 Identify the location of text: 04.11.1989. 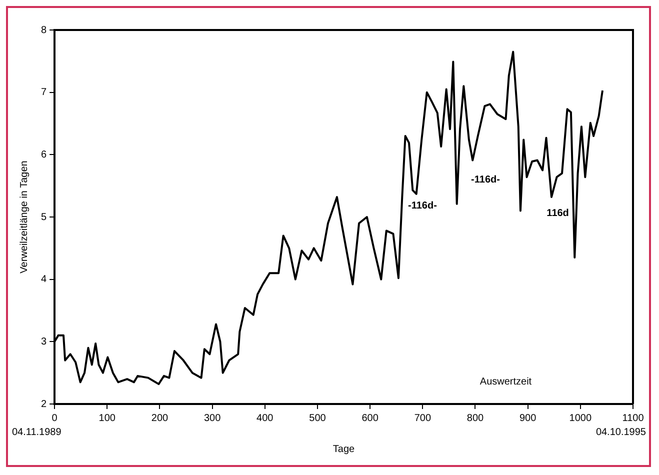
(37, 432).